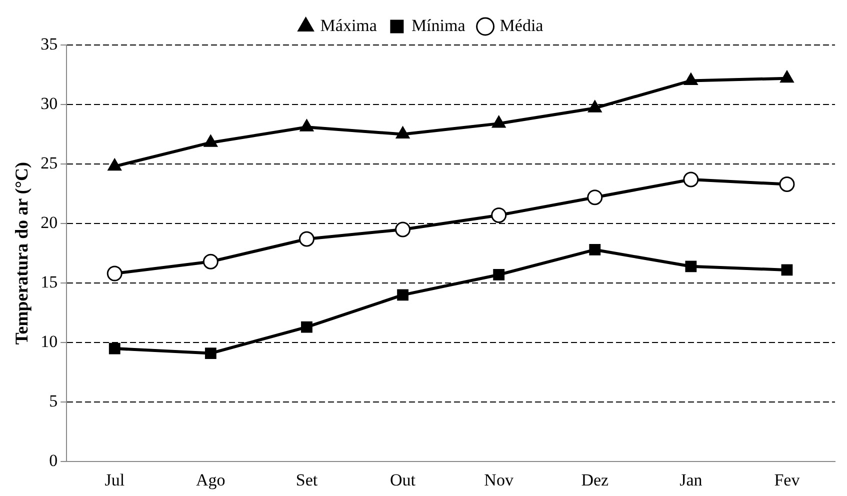 The width and height of the screenshot is (847, 496). What do you see at coordinates (403, 480) in the screenshot?
I see `x-tick-label: Out` at bounding box center [403, 480].